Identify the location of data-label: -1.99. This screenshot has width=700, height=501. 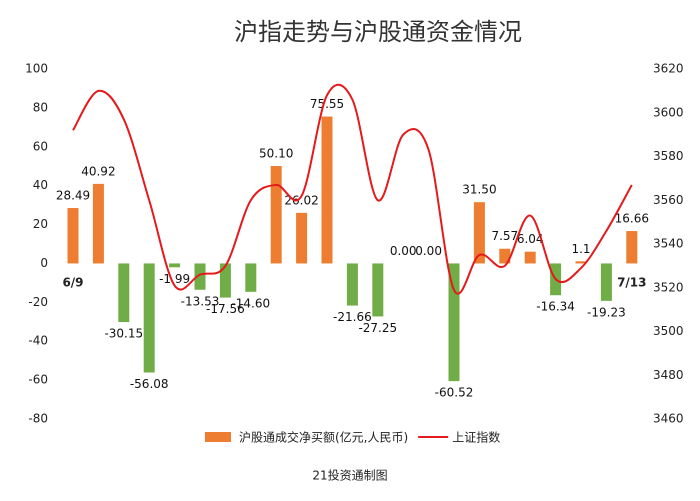
(174, 279).